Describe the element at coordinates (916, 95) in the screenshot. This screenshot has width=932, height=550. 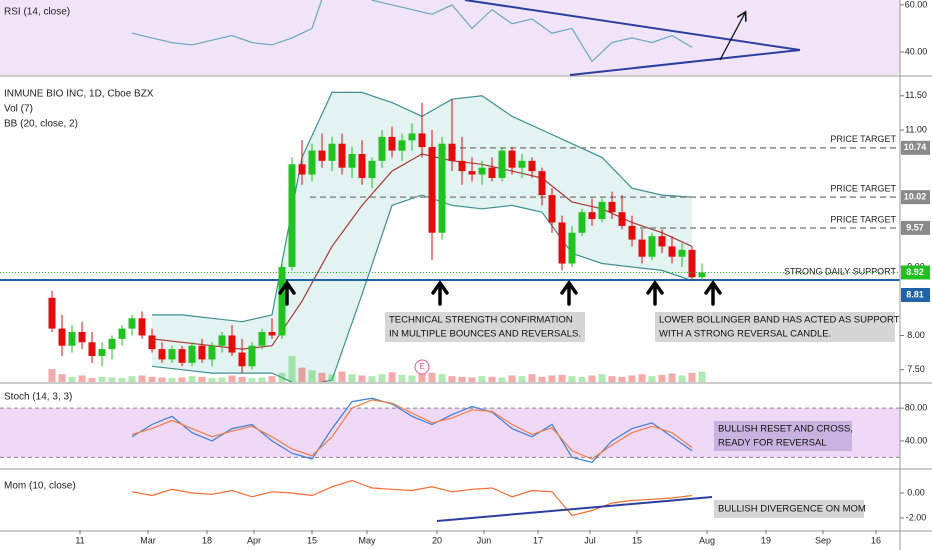
I see `y-tick-label: 11.50` at that location.